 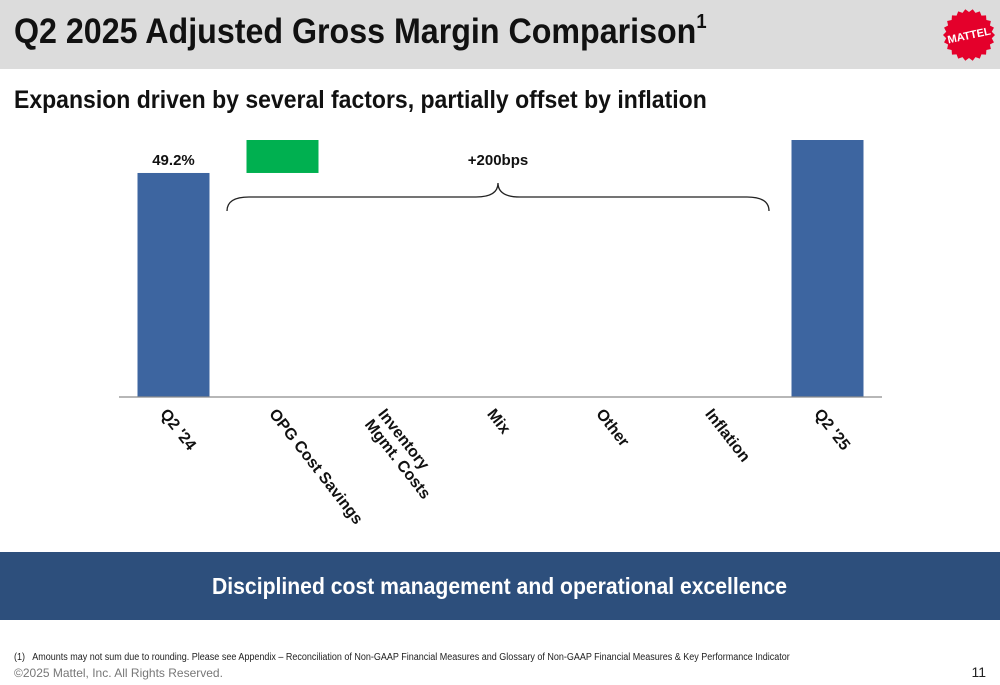 I want to click on category-label-2: InventoryMgmt. Costs, so click(x=404, y=454).